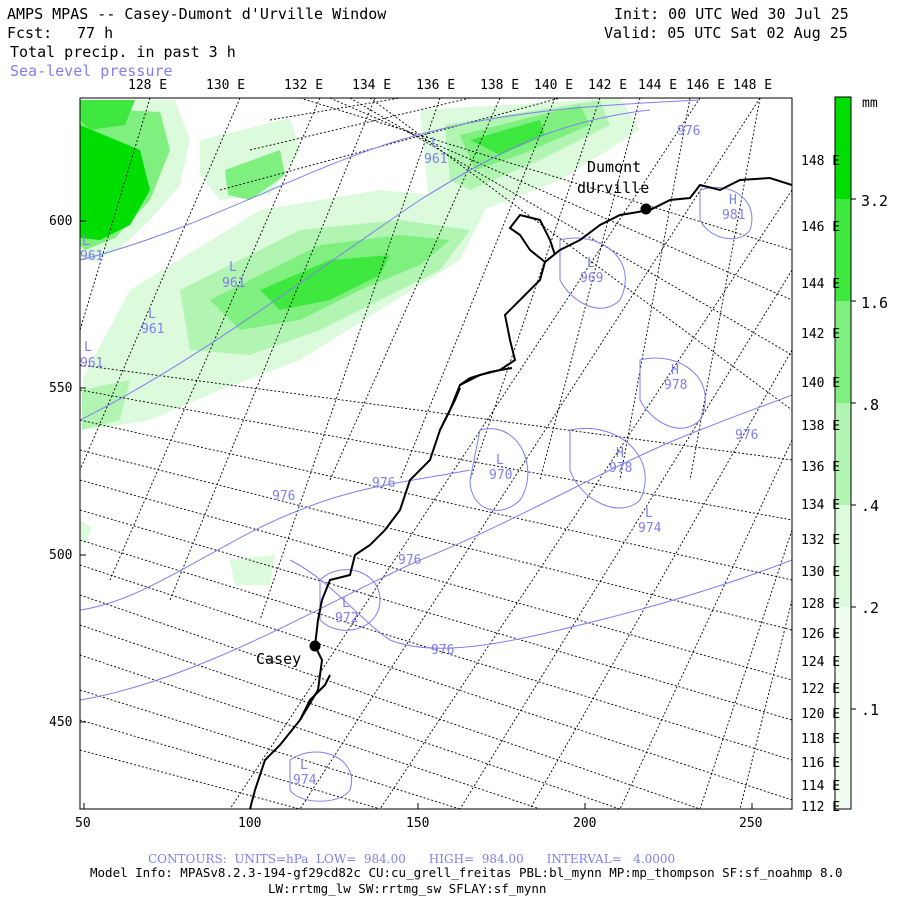 This screenshot has width=900, height=900. I want to click on x-axis-label: 100, so click(250, 823).